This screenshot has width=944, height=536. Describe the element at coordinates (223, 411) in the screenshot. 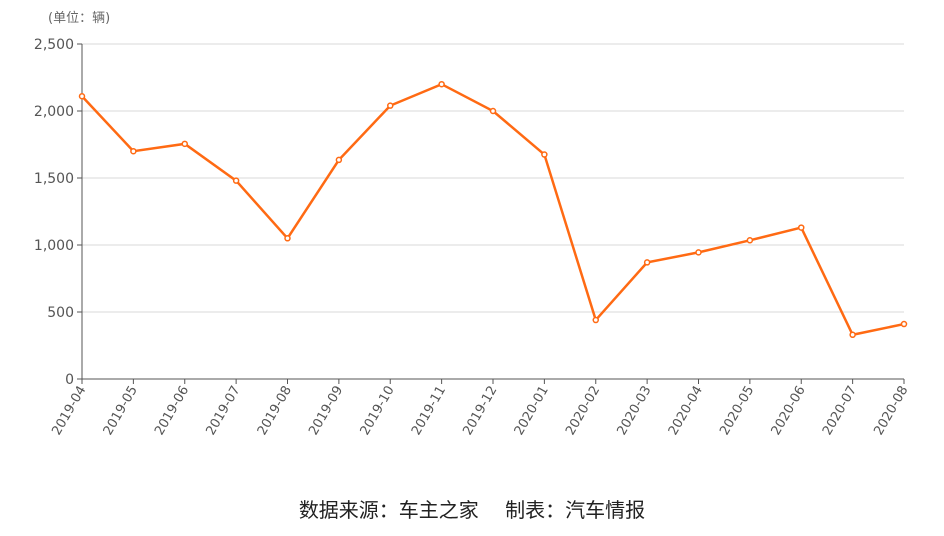

I see `x-tick-label: 2019-07` at that location.